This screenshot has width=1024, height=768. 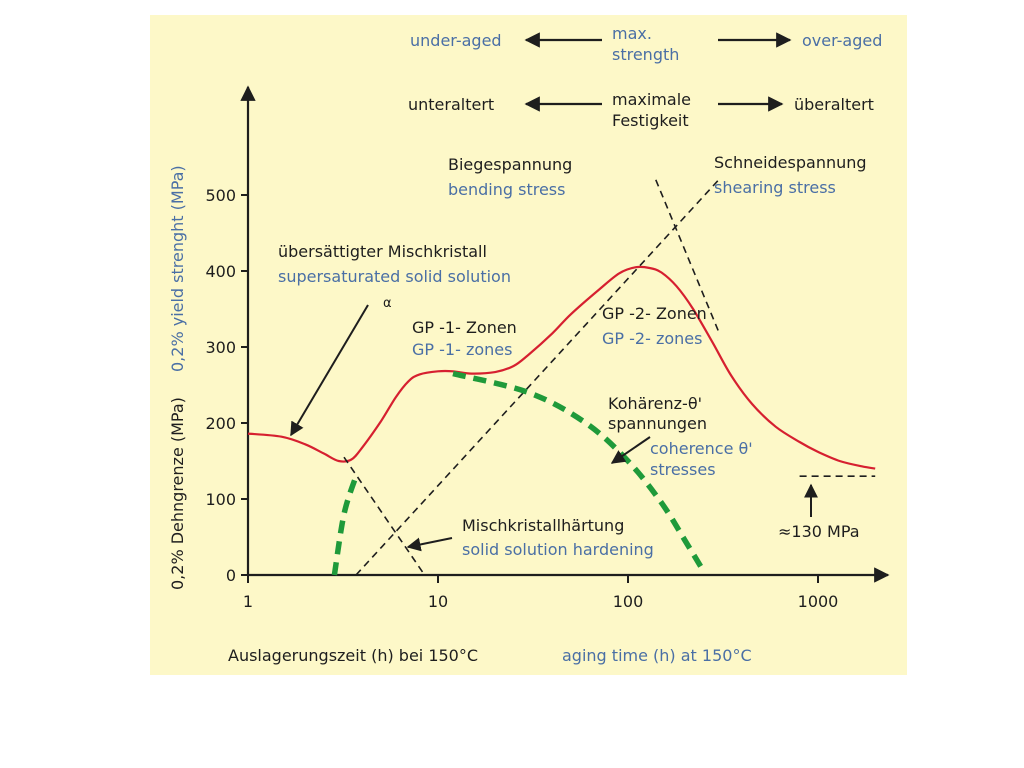 What do you see at coordinates (220, 195) in the screenshot?
I see `y-tick-label: 500` at bounding box center [220, 195].